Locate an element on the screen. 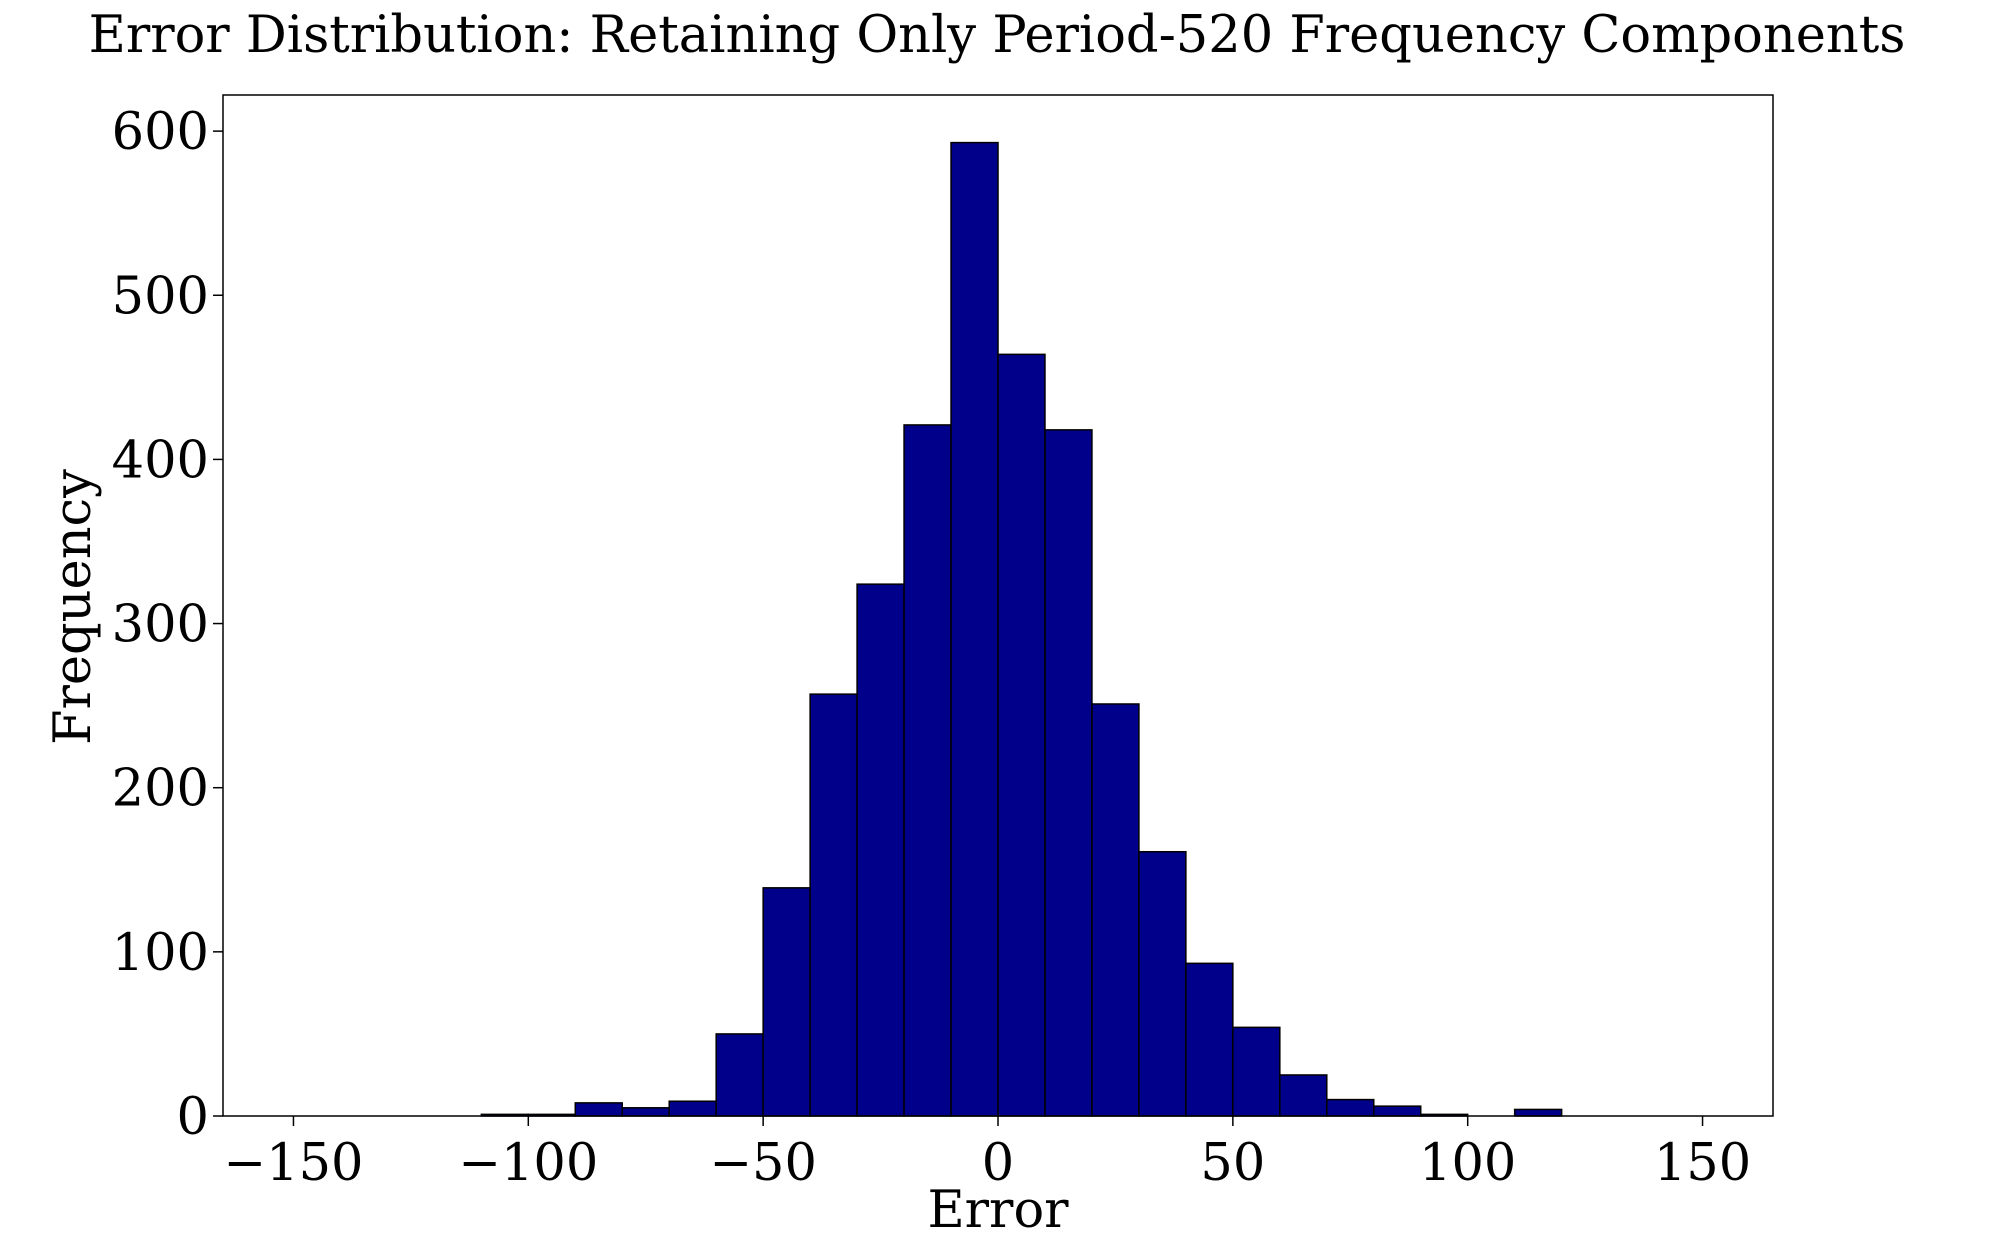 The width and height of the screenshot is (1995, 1251). x-tick-label: −100 is located at coordinates (528, 1163).